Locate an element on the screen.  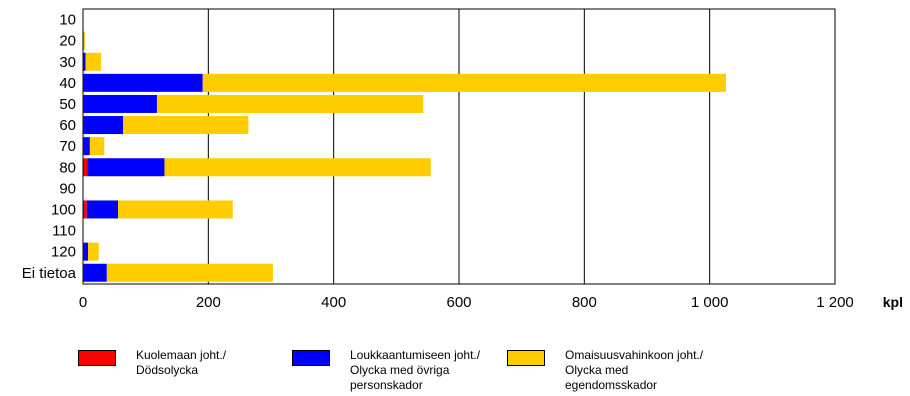
legend-item-kuolemaan: Kuolemaan joht./ Dödsolycka is located at coordinates (152, 363).